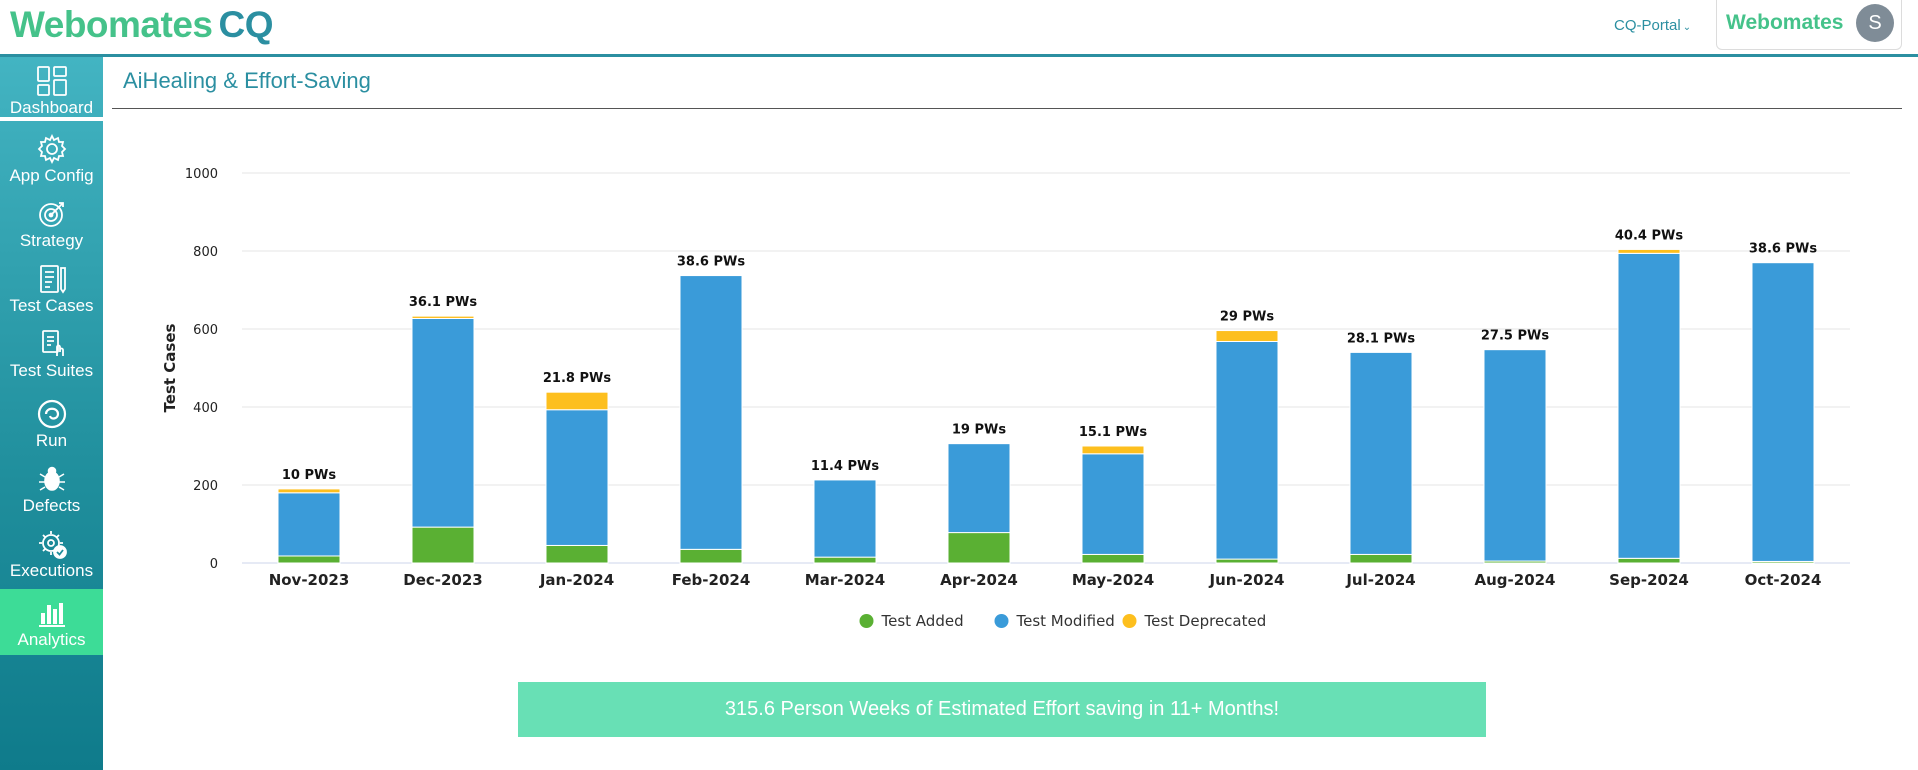  I want to click on chart-legend: Test Added Test Modified Test Deprecated, so click(1063, 621).